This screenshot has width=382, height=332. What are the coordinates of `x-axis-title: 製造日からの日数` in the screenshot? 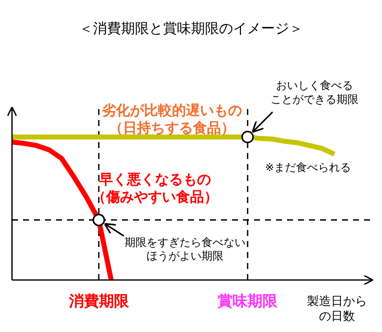 It's located at (337, 308).